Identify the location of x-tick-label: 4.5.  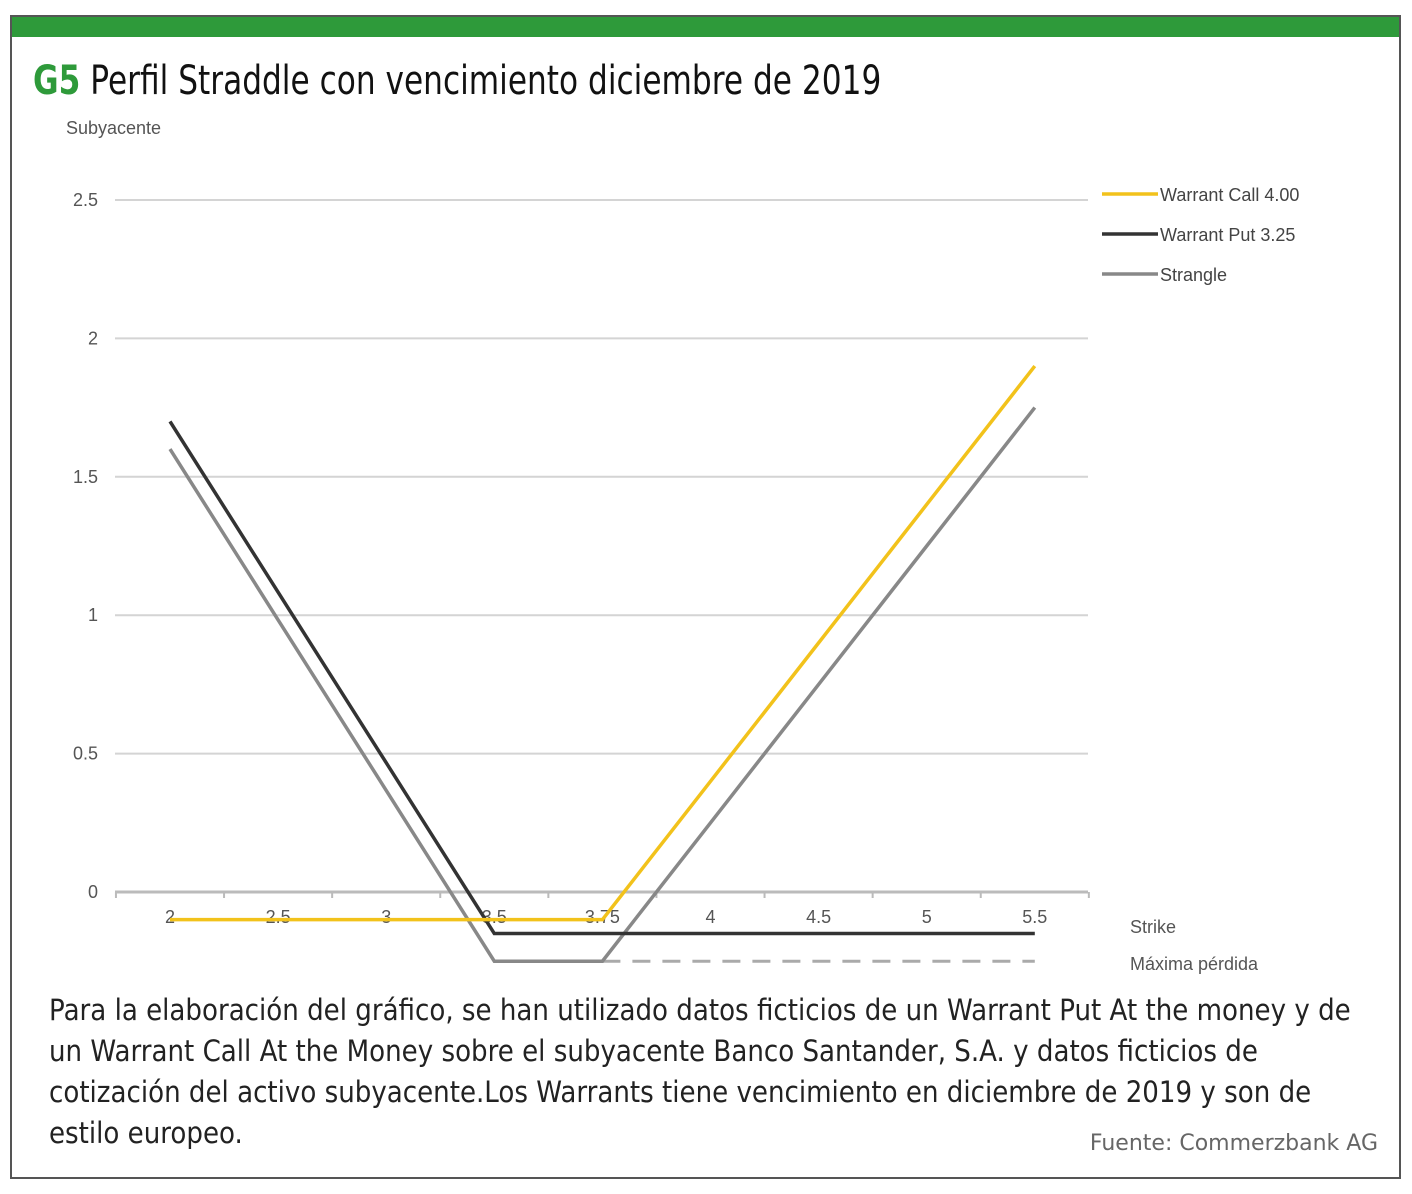
(818, 917).